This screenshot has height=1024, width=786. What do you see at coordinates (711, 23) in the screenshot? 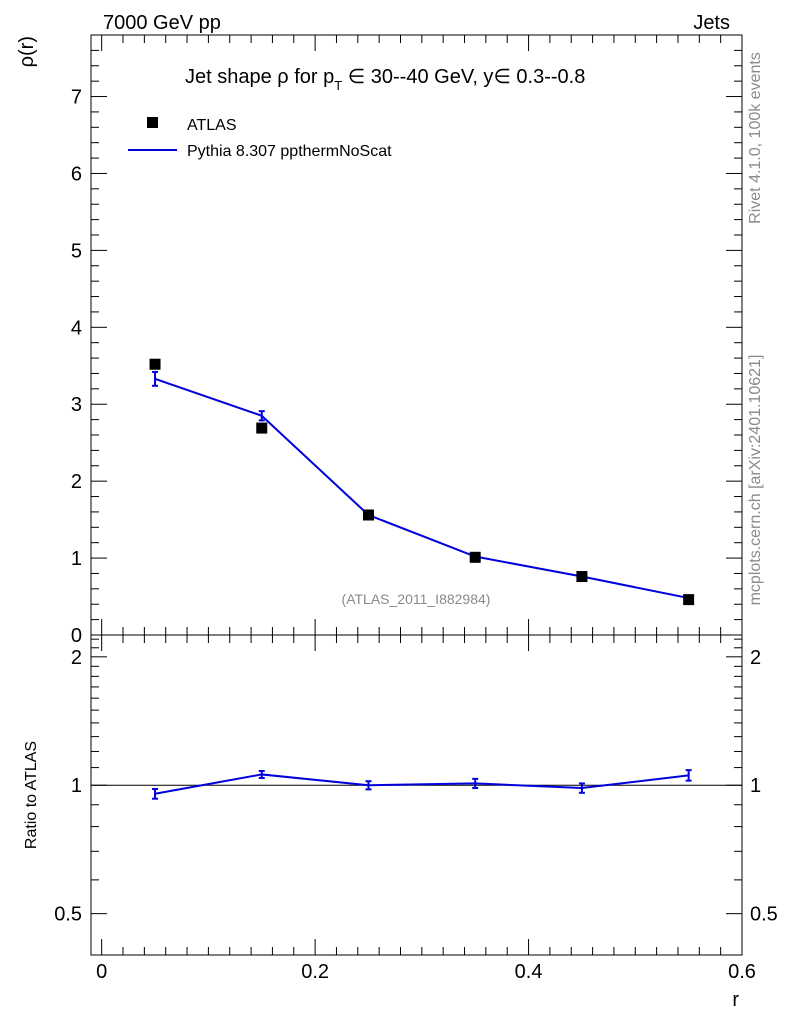
I see `header-category-label: Jets` at bounding box center [711, 23].